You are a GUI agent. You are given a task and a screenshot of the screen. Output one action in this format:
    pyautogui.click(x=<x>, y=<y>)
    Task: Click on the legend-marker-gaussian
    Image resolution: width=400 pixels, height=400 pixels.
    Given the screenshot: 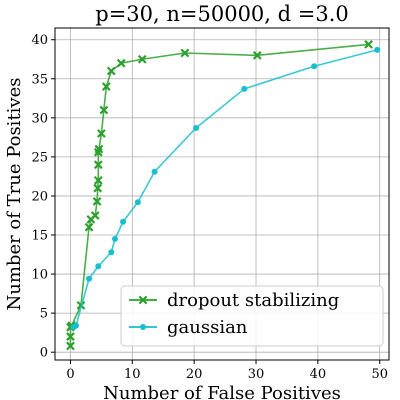 What is the action you would take?
    pyautogui.click(x=143, y=327)
    